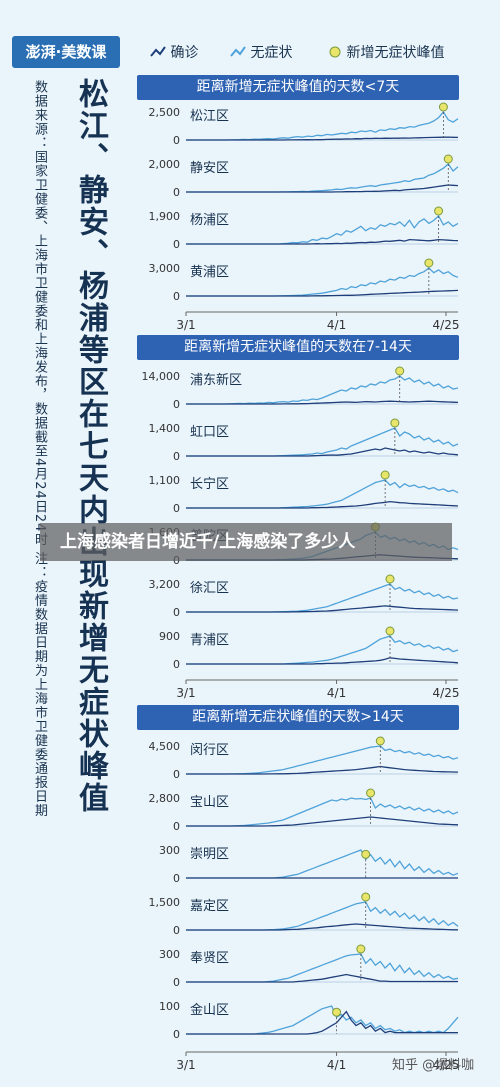 This screenshot has height=1087, width=500. I want to click on district-name: 奉贤区, so click(209, 958).